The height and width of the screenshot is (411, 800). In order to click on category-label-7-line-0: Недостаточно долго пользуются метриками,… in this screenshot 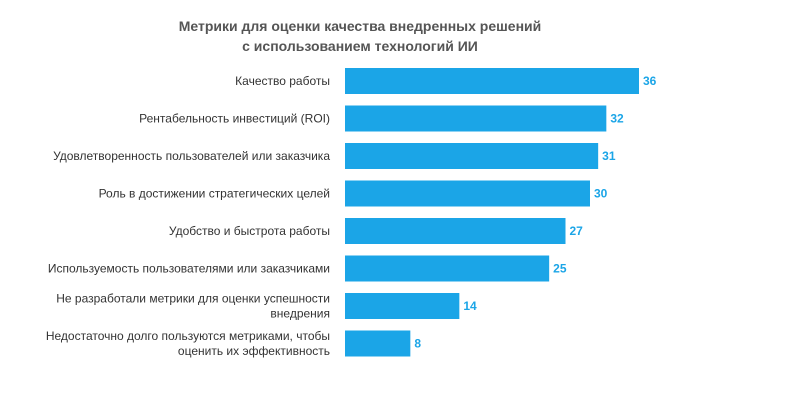, I will do `click(188, 336)`.